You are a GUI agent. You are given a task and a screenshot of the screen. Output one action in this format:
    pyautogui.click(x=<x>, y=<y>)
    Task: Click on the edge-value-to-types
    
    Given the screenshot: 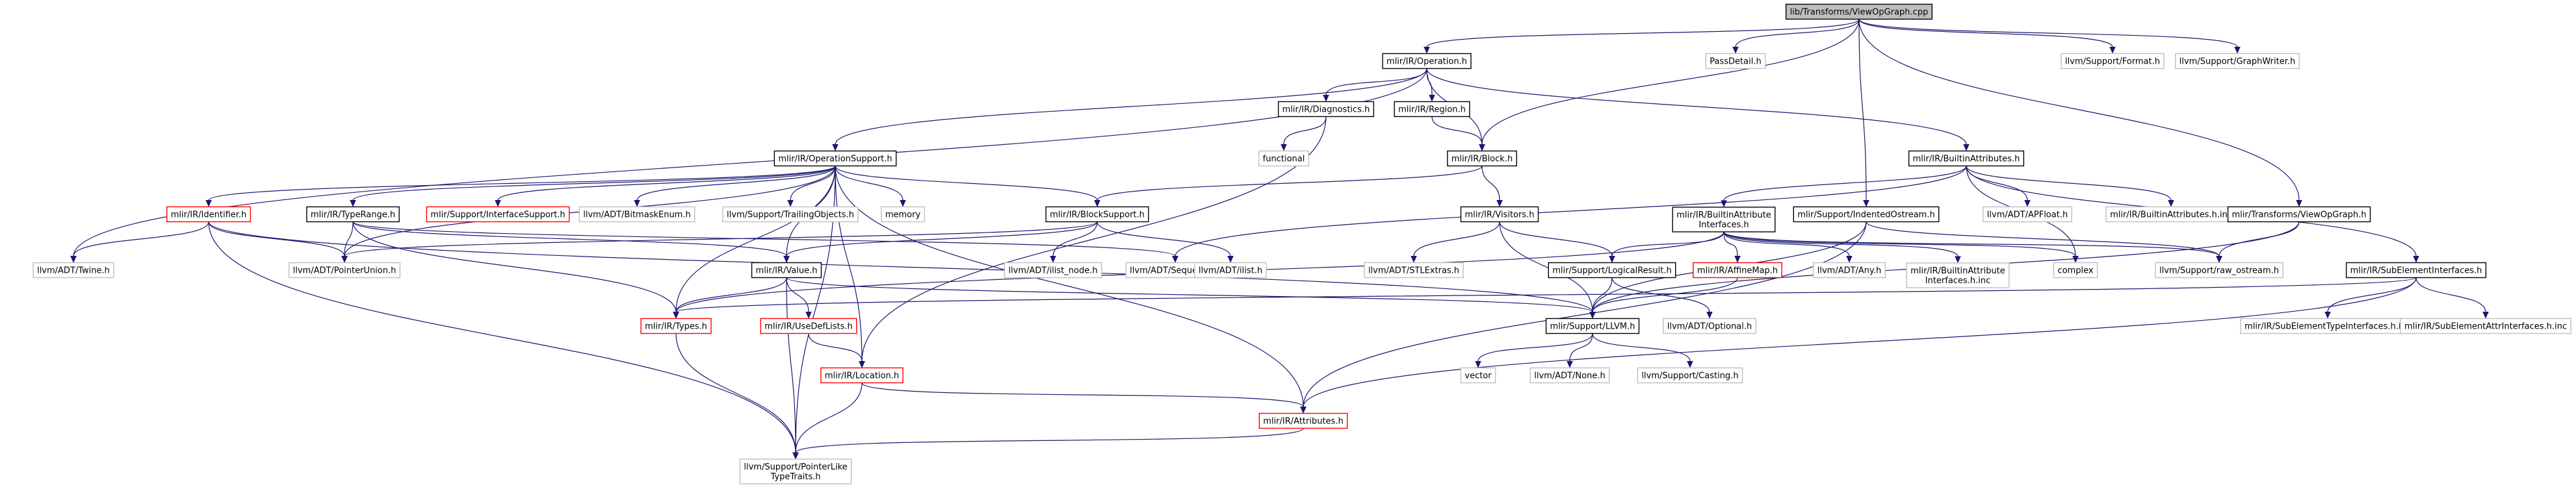 What is the action you would take?
    pyautogui.click(x=730, y=298)
    